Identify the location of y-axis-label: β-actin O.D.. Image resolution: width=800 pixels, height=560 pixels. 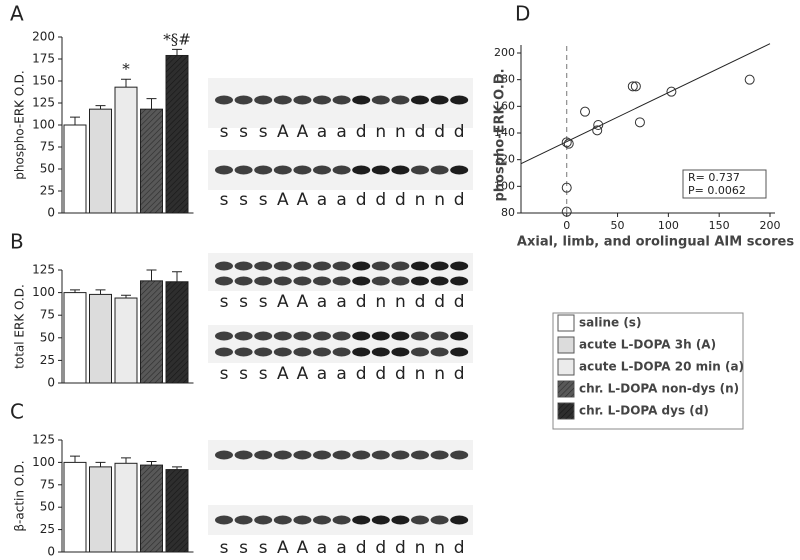
(20, 495).